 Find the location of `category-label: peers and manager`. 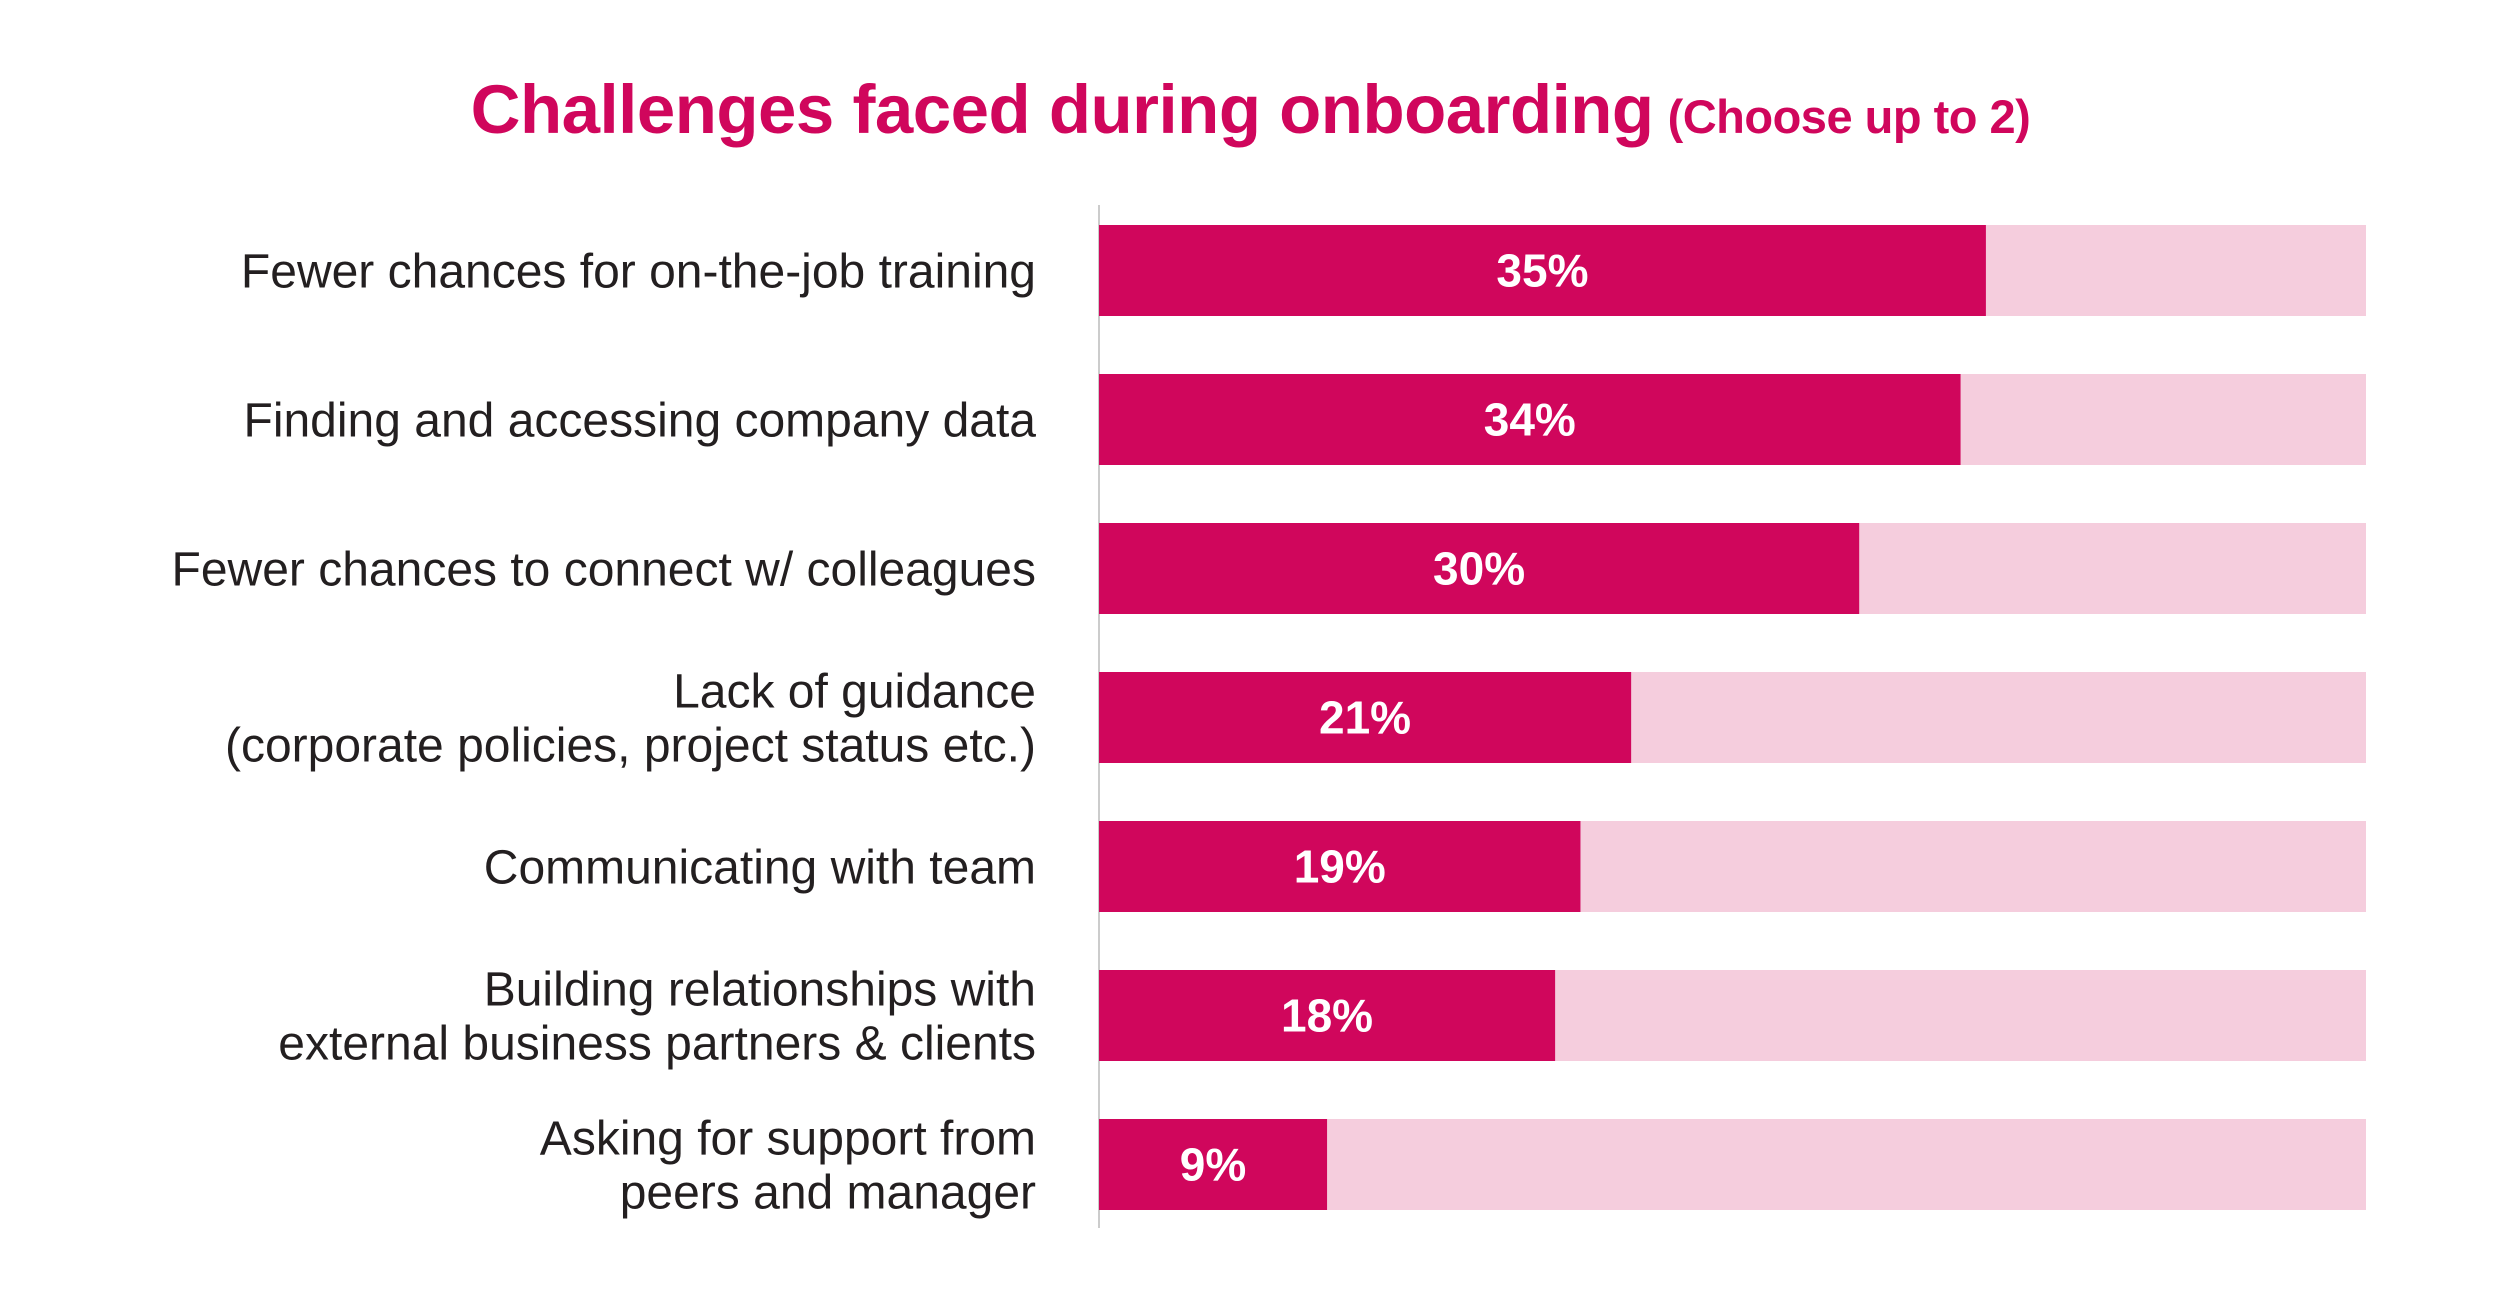

category-label: peers and manager is located at coordinates (828, 1193).